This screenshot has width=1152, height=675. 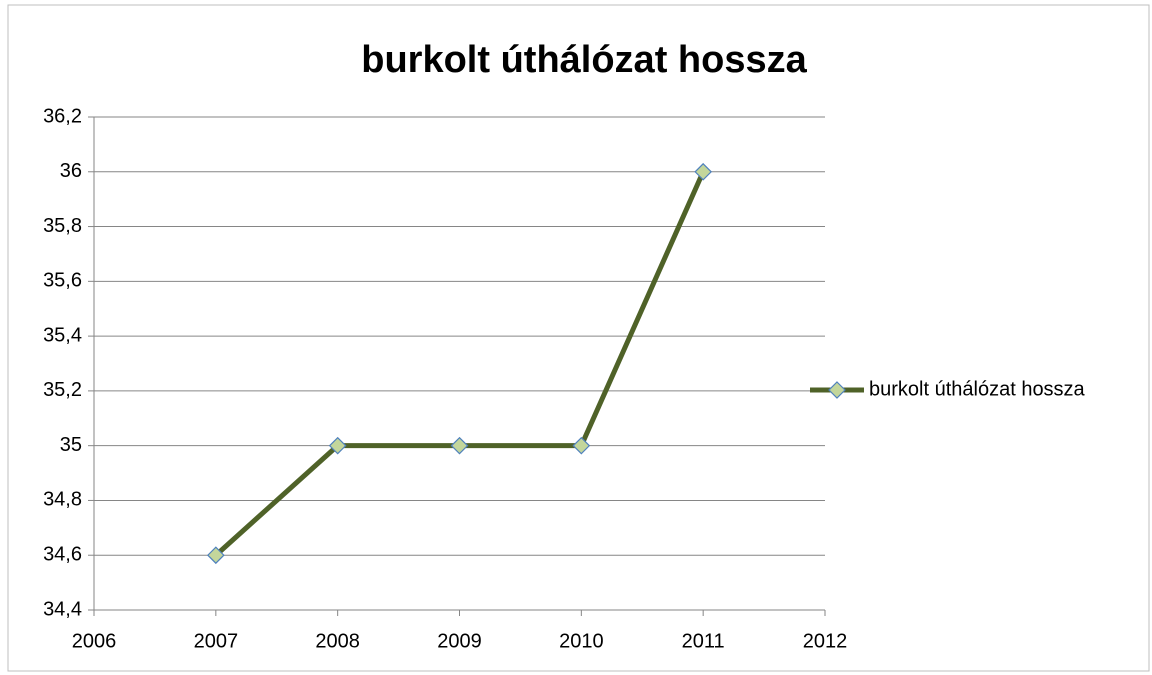 What do you see at coordinates (825, 641) in the screenshot?
I see `x-tick-label: 2012` at bounding box center [825, 641].